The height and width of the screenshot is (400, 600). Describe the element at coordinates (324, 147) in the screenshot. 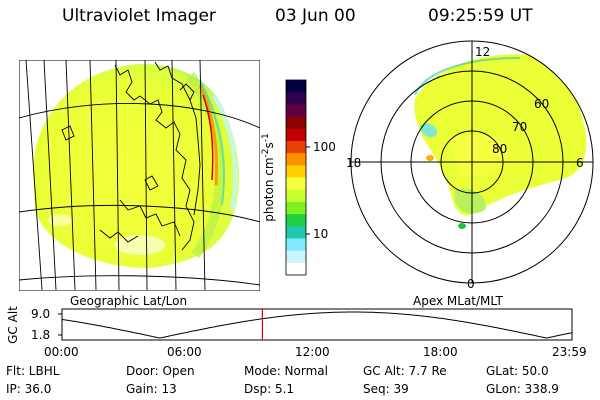

I see `colorbar-label-100: 100` at that location.